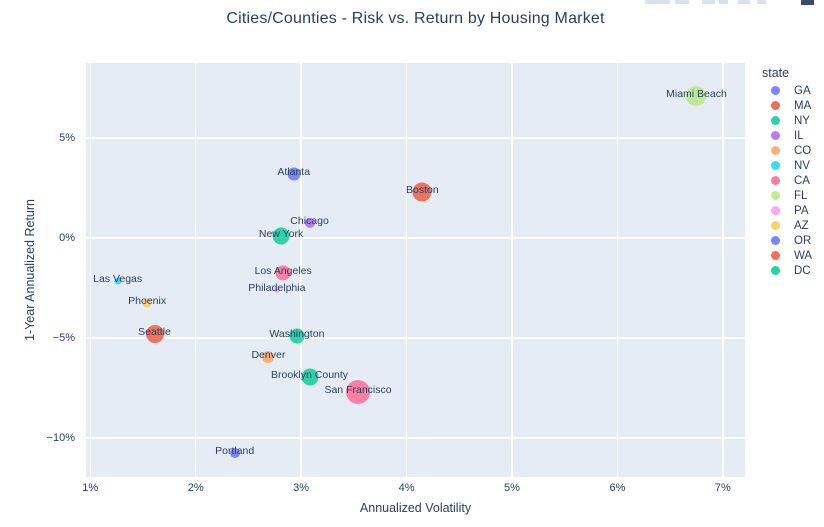 Image resolution: width=824 pixels, height=527 pixels. Describe the element at coordinates (801, 225) in the screenshot. I see `legend-item-label: AZ` at that location.